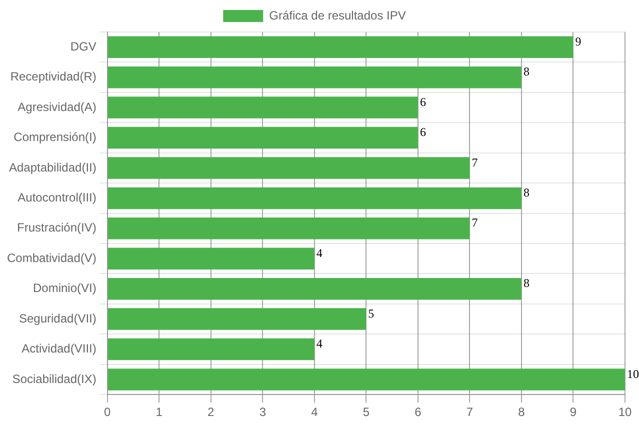 The image size is (639, 427). What do you see at coordinates (51, 257) in the screenshot?
I see `y-tick-label: Combatividad(V)` at bounding box center [51, 257].